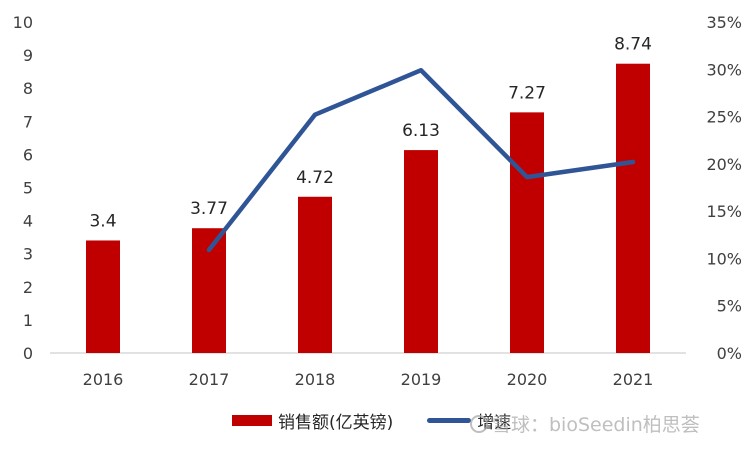 Image resolution: width=750 pixels, height=450 pixels. Describe the element at coordinates (23, 22) in the screenshot. I see `left-axis-tick: 10` at that location.